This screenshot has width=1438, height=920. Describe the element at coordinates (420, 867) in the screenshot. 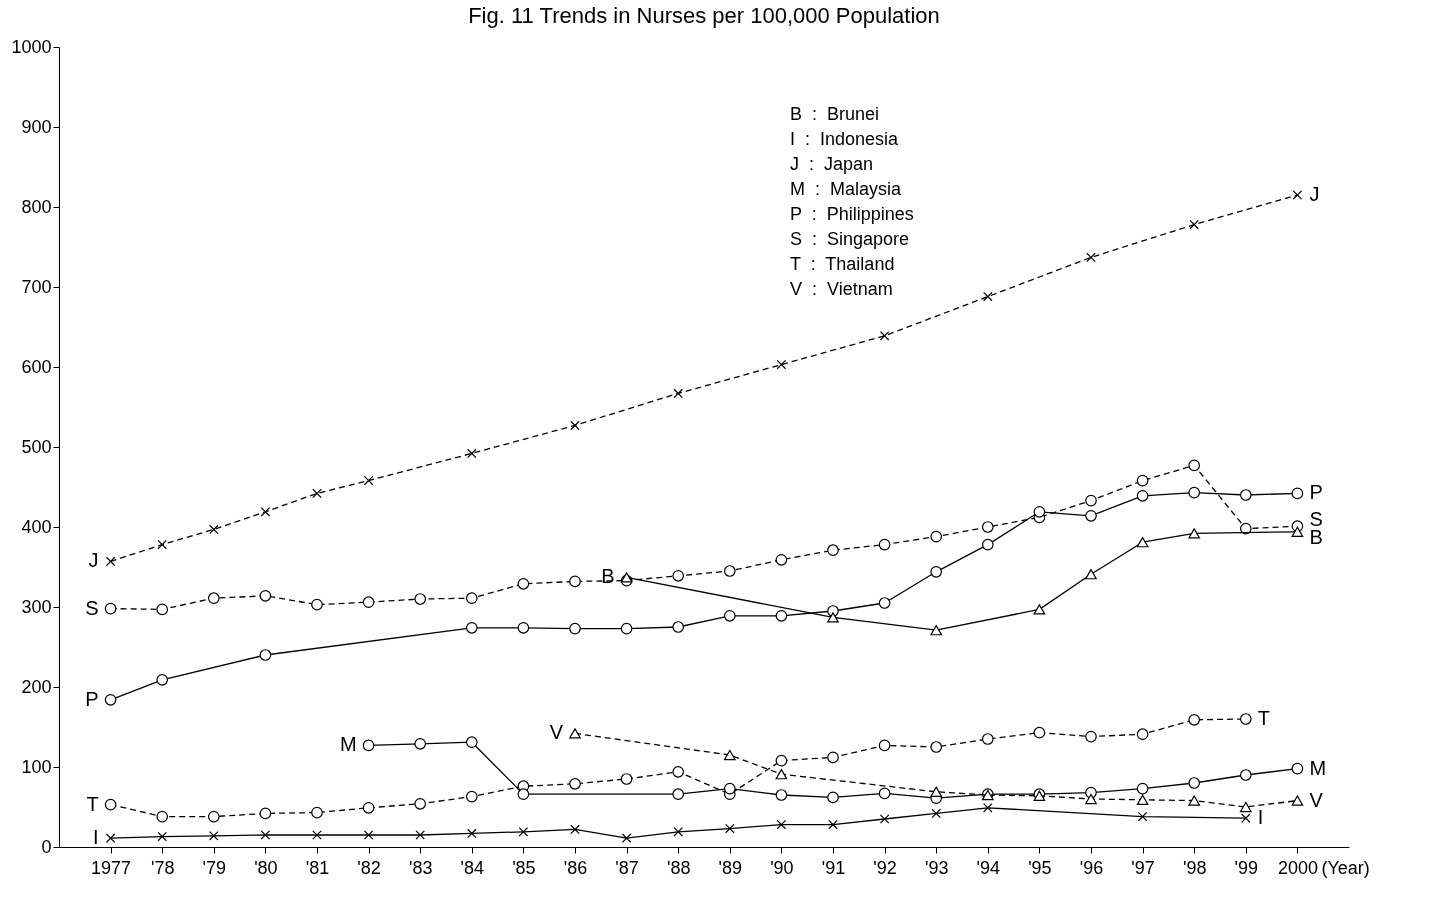

I see `x-tick-label: '83` at that location.